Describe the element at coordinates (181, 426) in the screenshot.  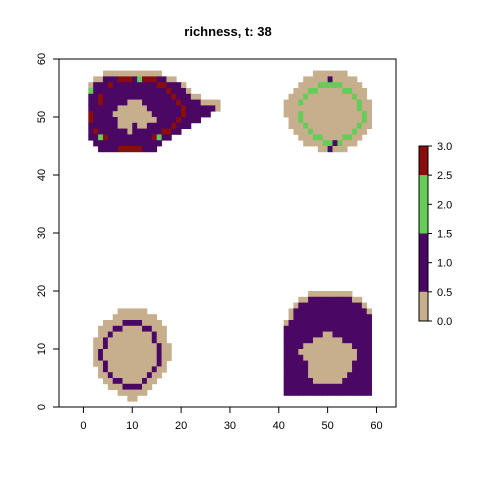
I see `x-tick-label: 20` at that location.